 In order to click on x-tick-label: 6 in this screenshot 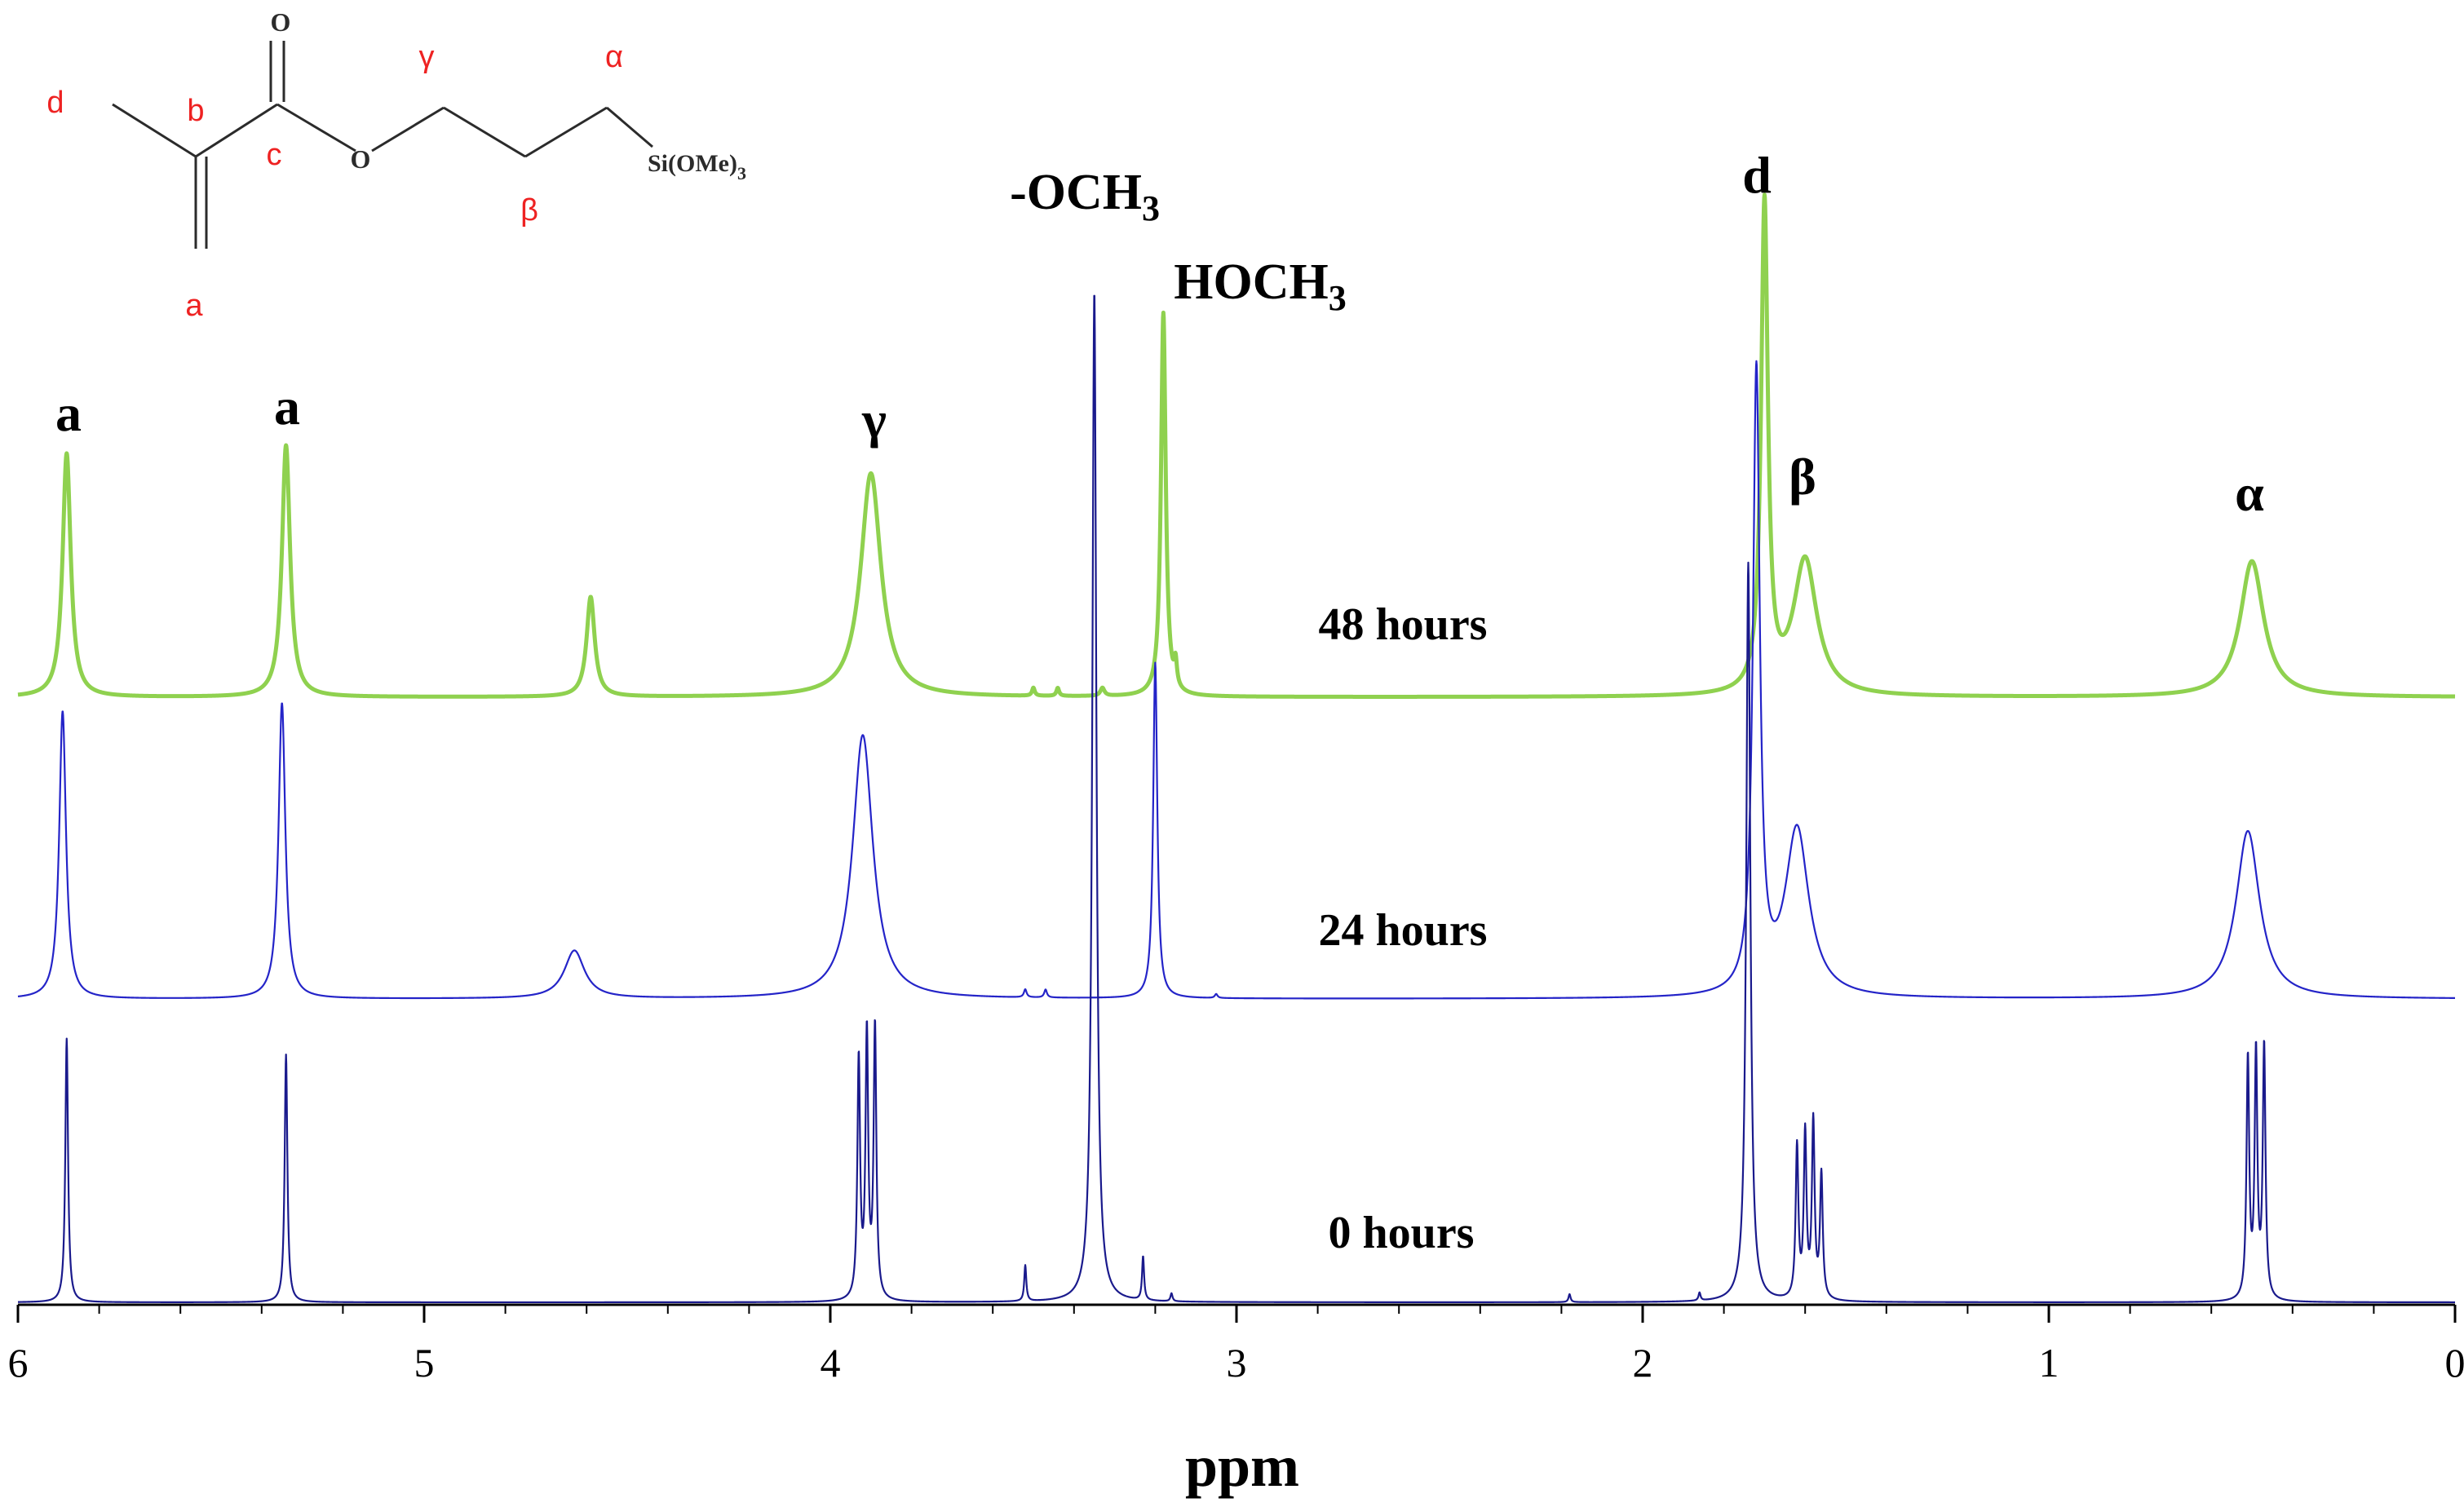, I will do `click(18, 1362)`.